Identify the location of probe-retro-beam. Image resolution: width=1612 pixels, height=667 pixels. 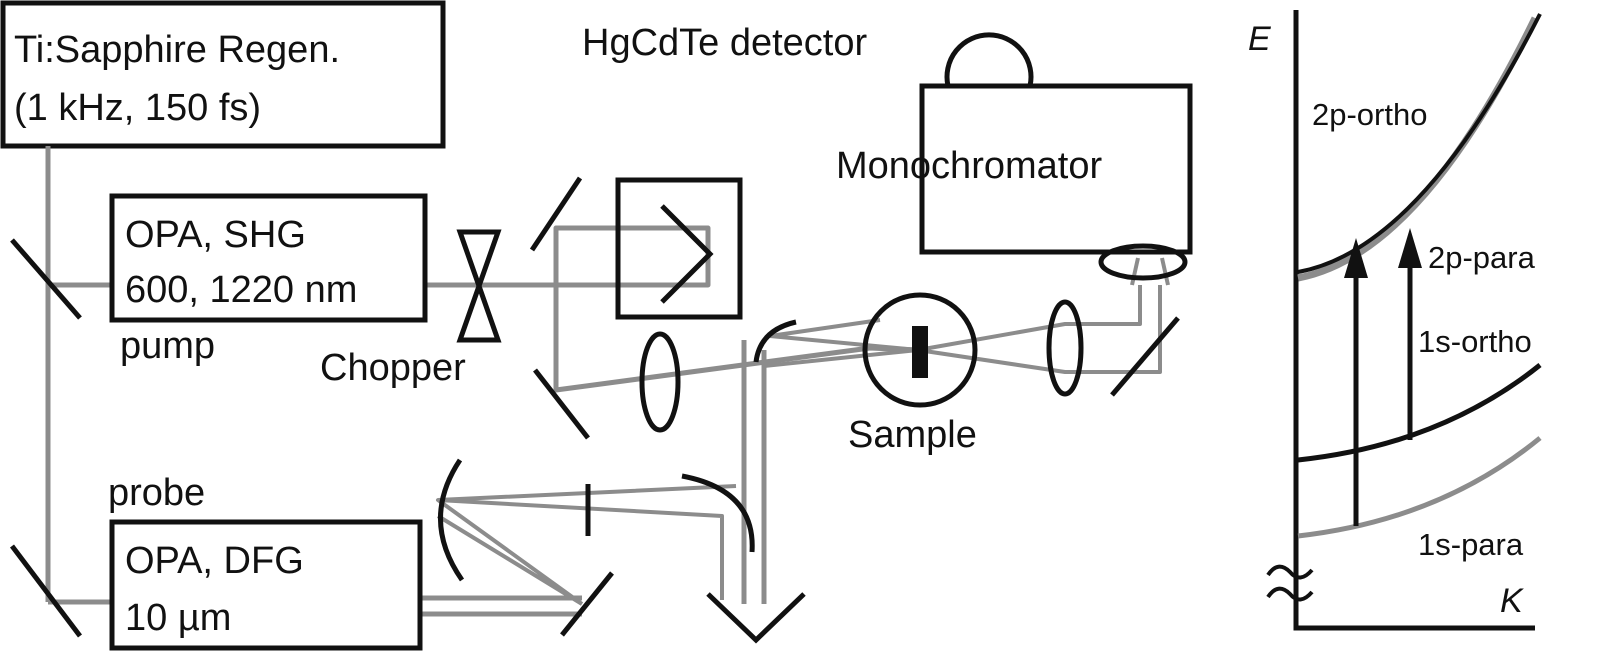
(754, 472).